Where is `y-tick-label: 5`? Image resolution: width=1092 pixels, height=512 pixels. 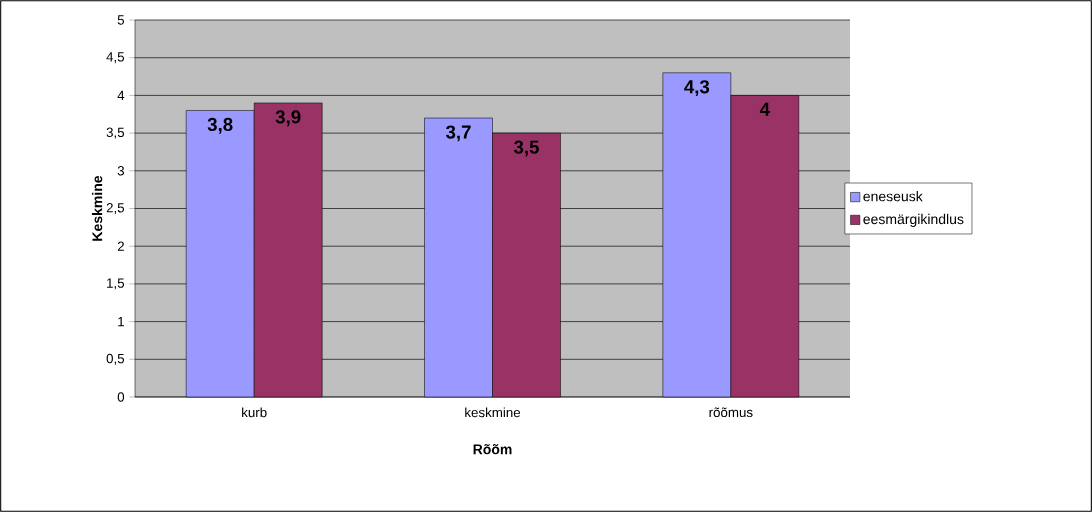
y-tick-label: 5 is located at coordinates (121, 20).